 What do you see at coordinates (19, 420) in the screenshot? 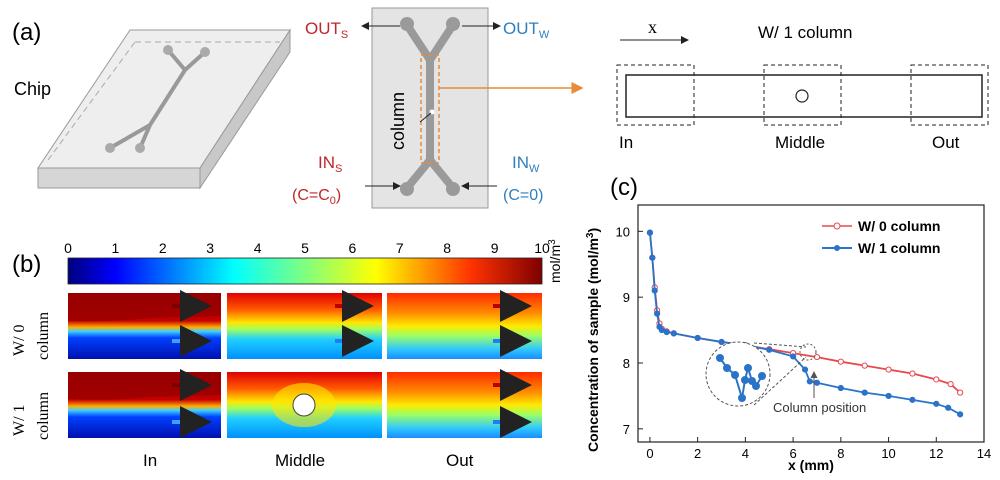
I see `svg-text: W/ 1` at bounding box center [19, 420].